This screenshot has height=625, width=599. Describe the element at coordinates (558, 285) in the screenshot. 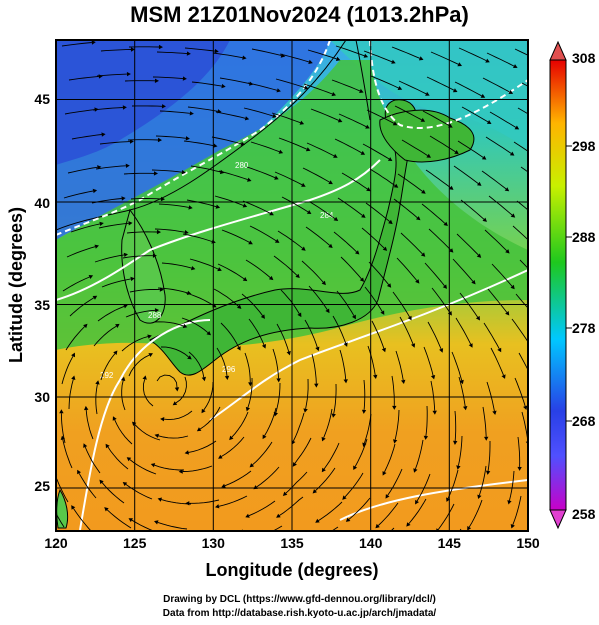

I see `colorbar-scale` at that location.